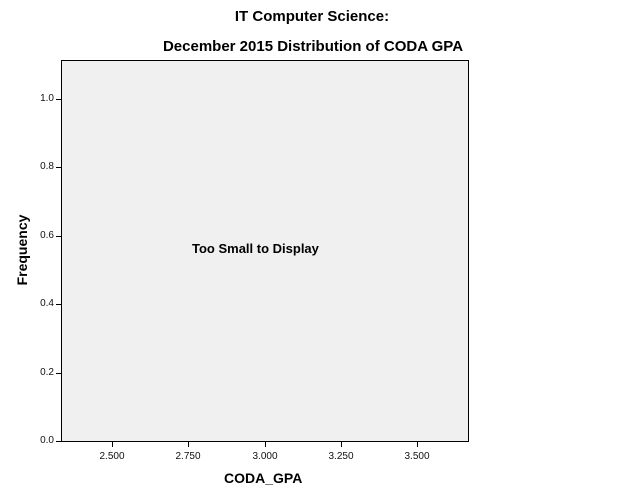  What do you see at coordinates (47, 235) in the screenshot?
I see `y-tick-label: 0.6` at bounding box center [47, 235].